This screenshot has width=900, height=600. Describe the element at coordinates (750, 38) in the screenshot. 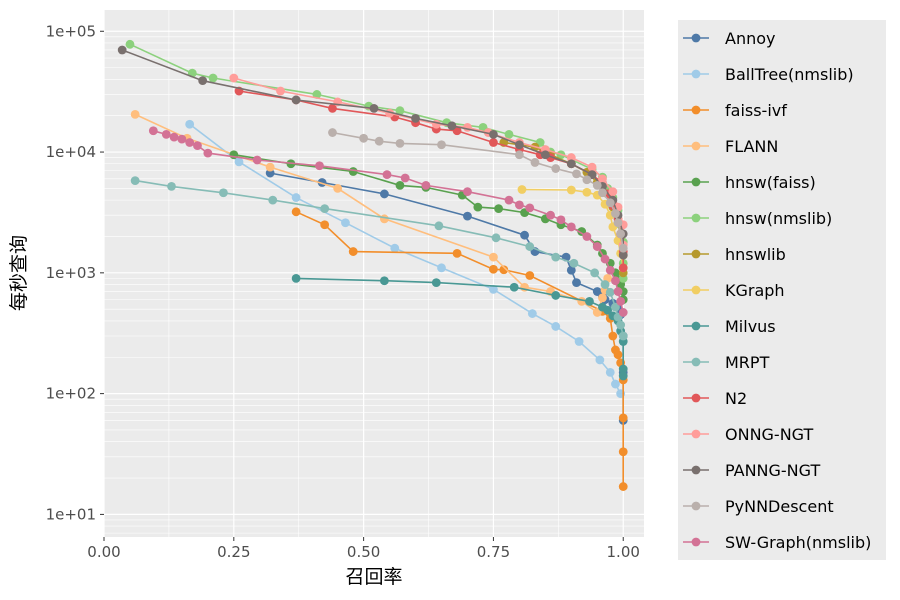

I see `legend-label: Annoy` at that location.